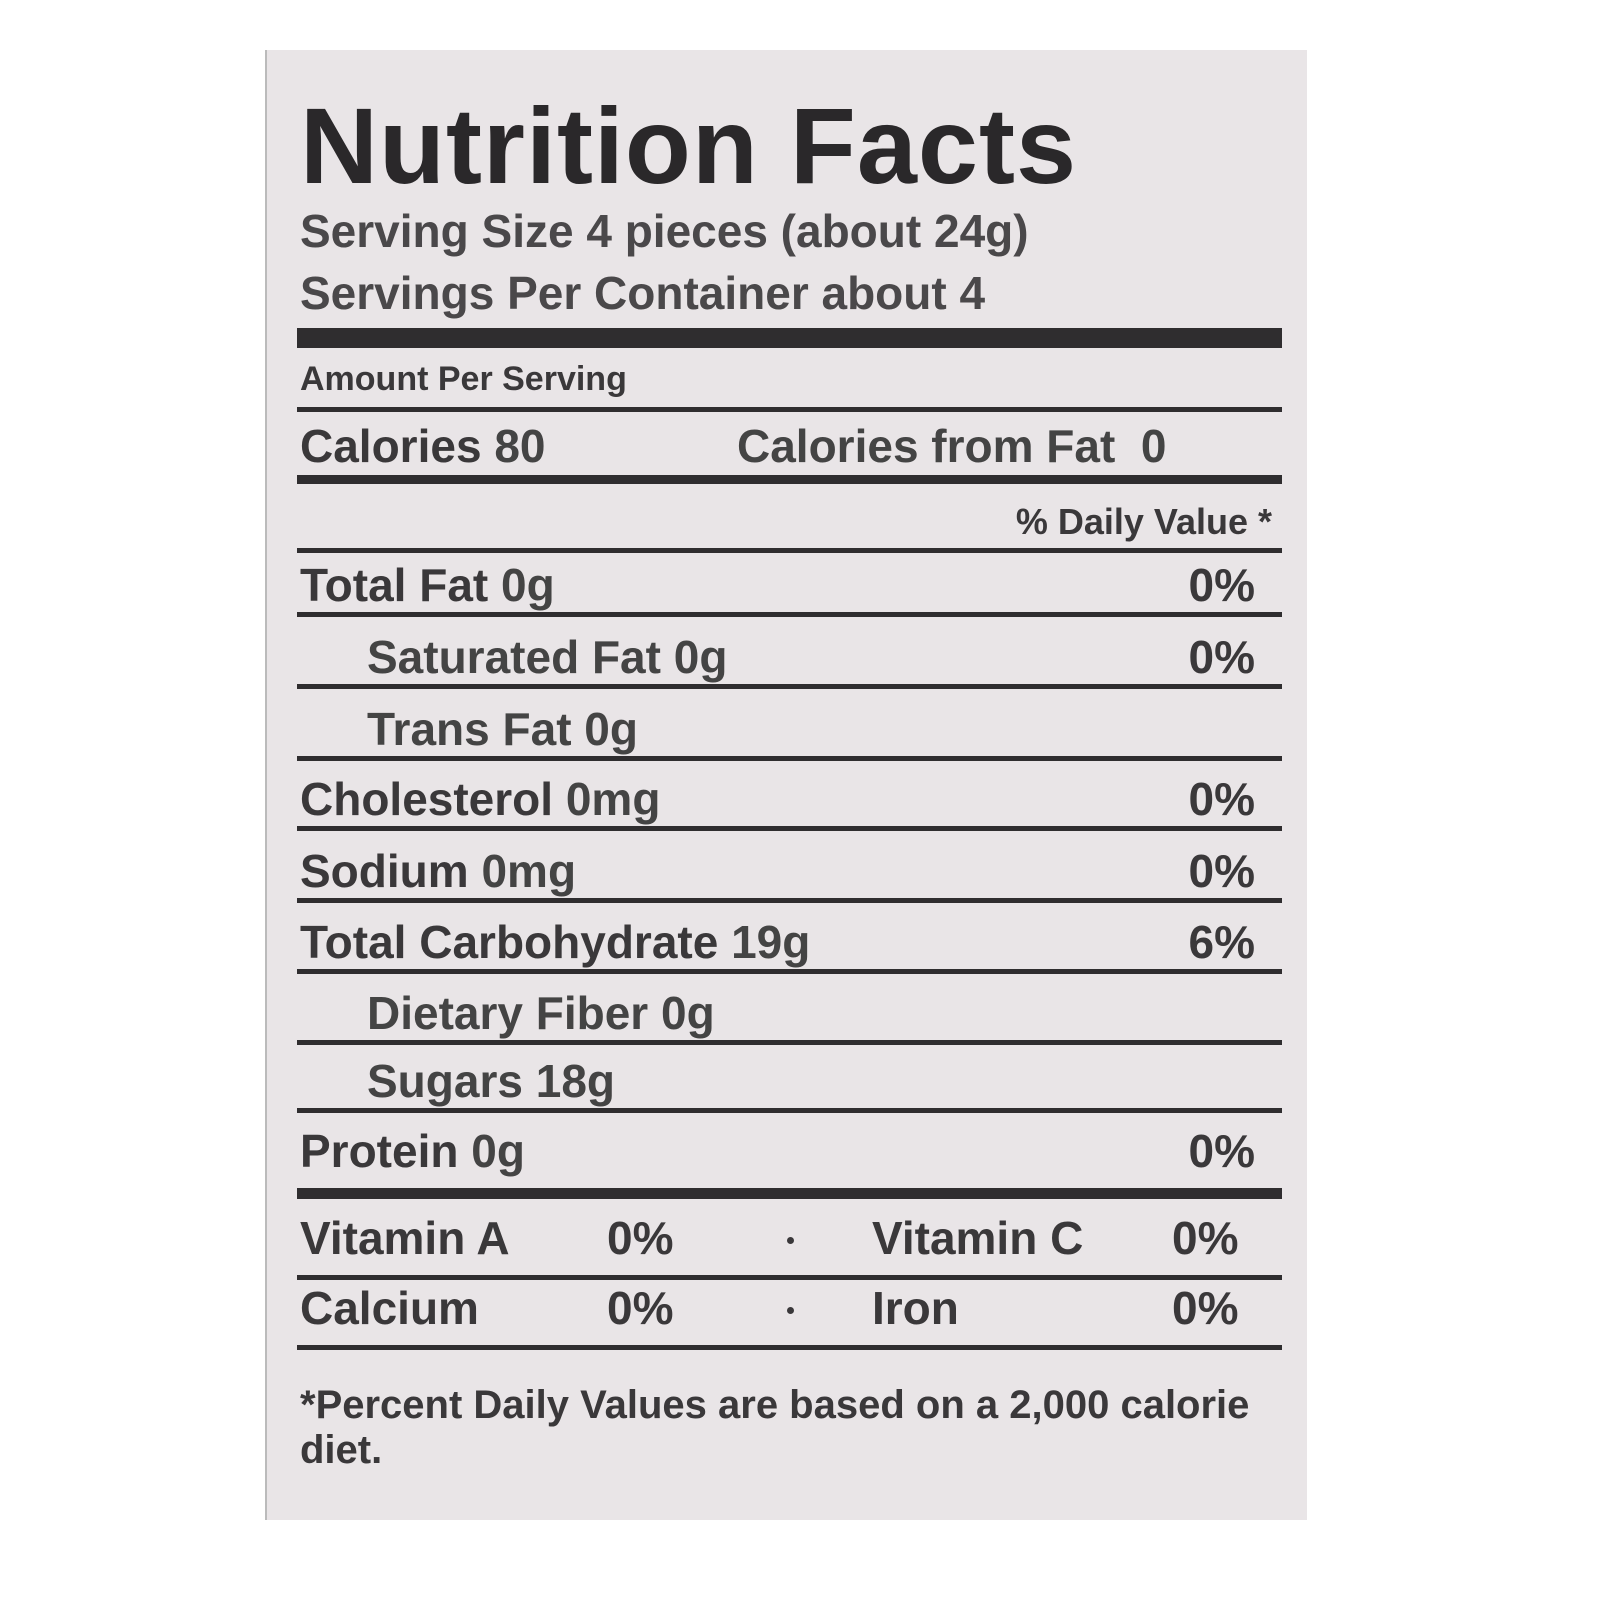 The height and width of the screenshot is (1600, 1600). I want to click on calories-value: 80, so click(520, 446).